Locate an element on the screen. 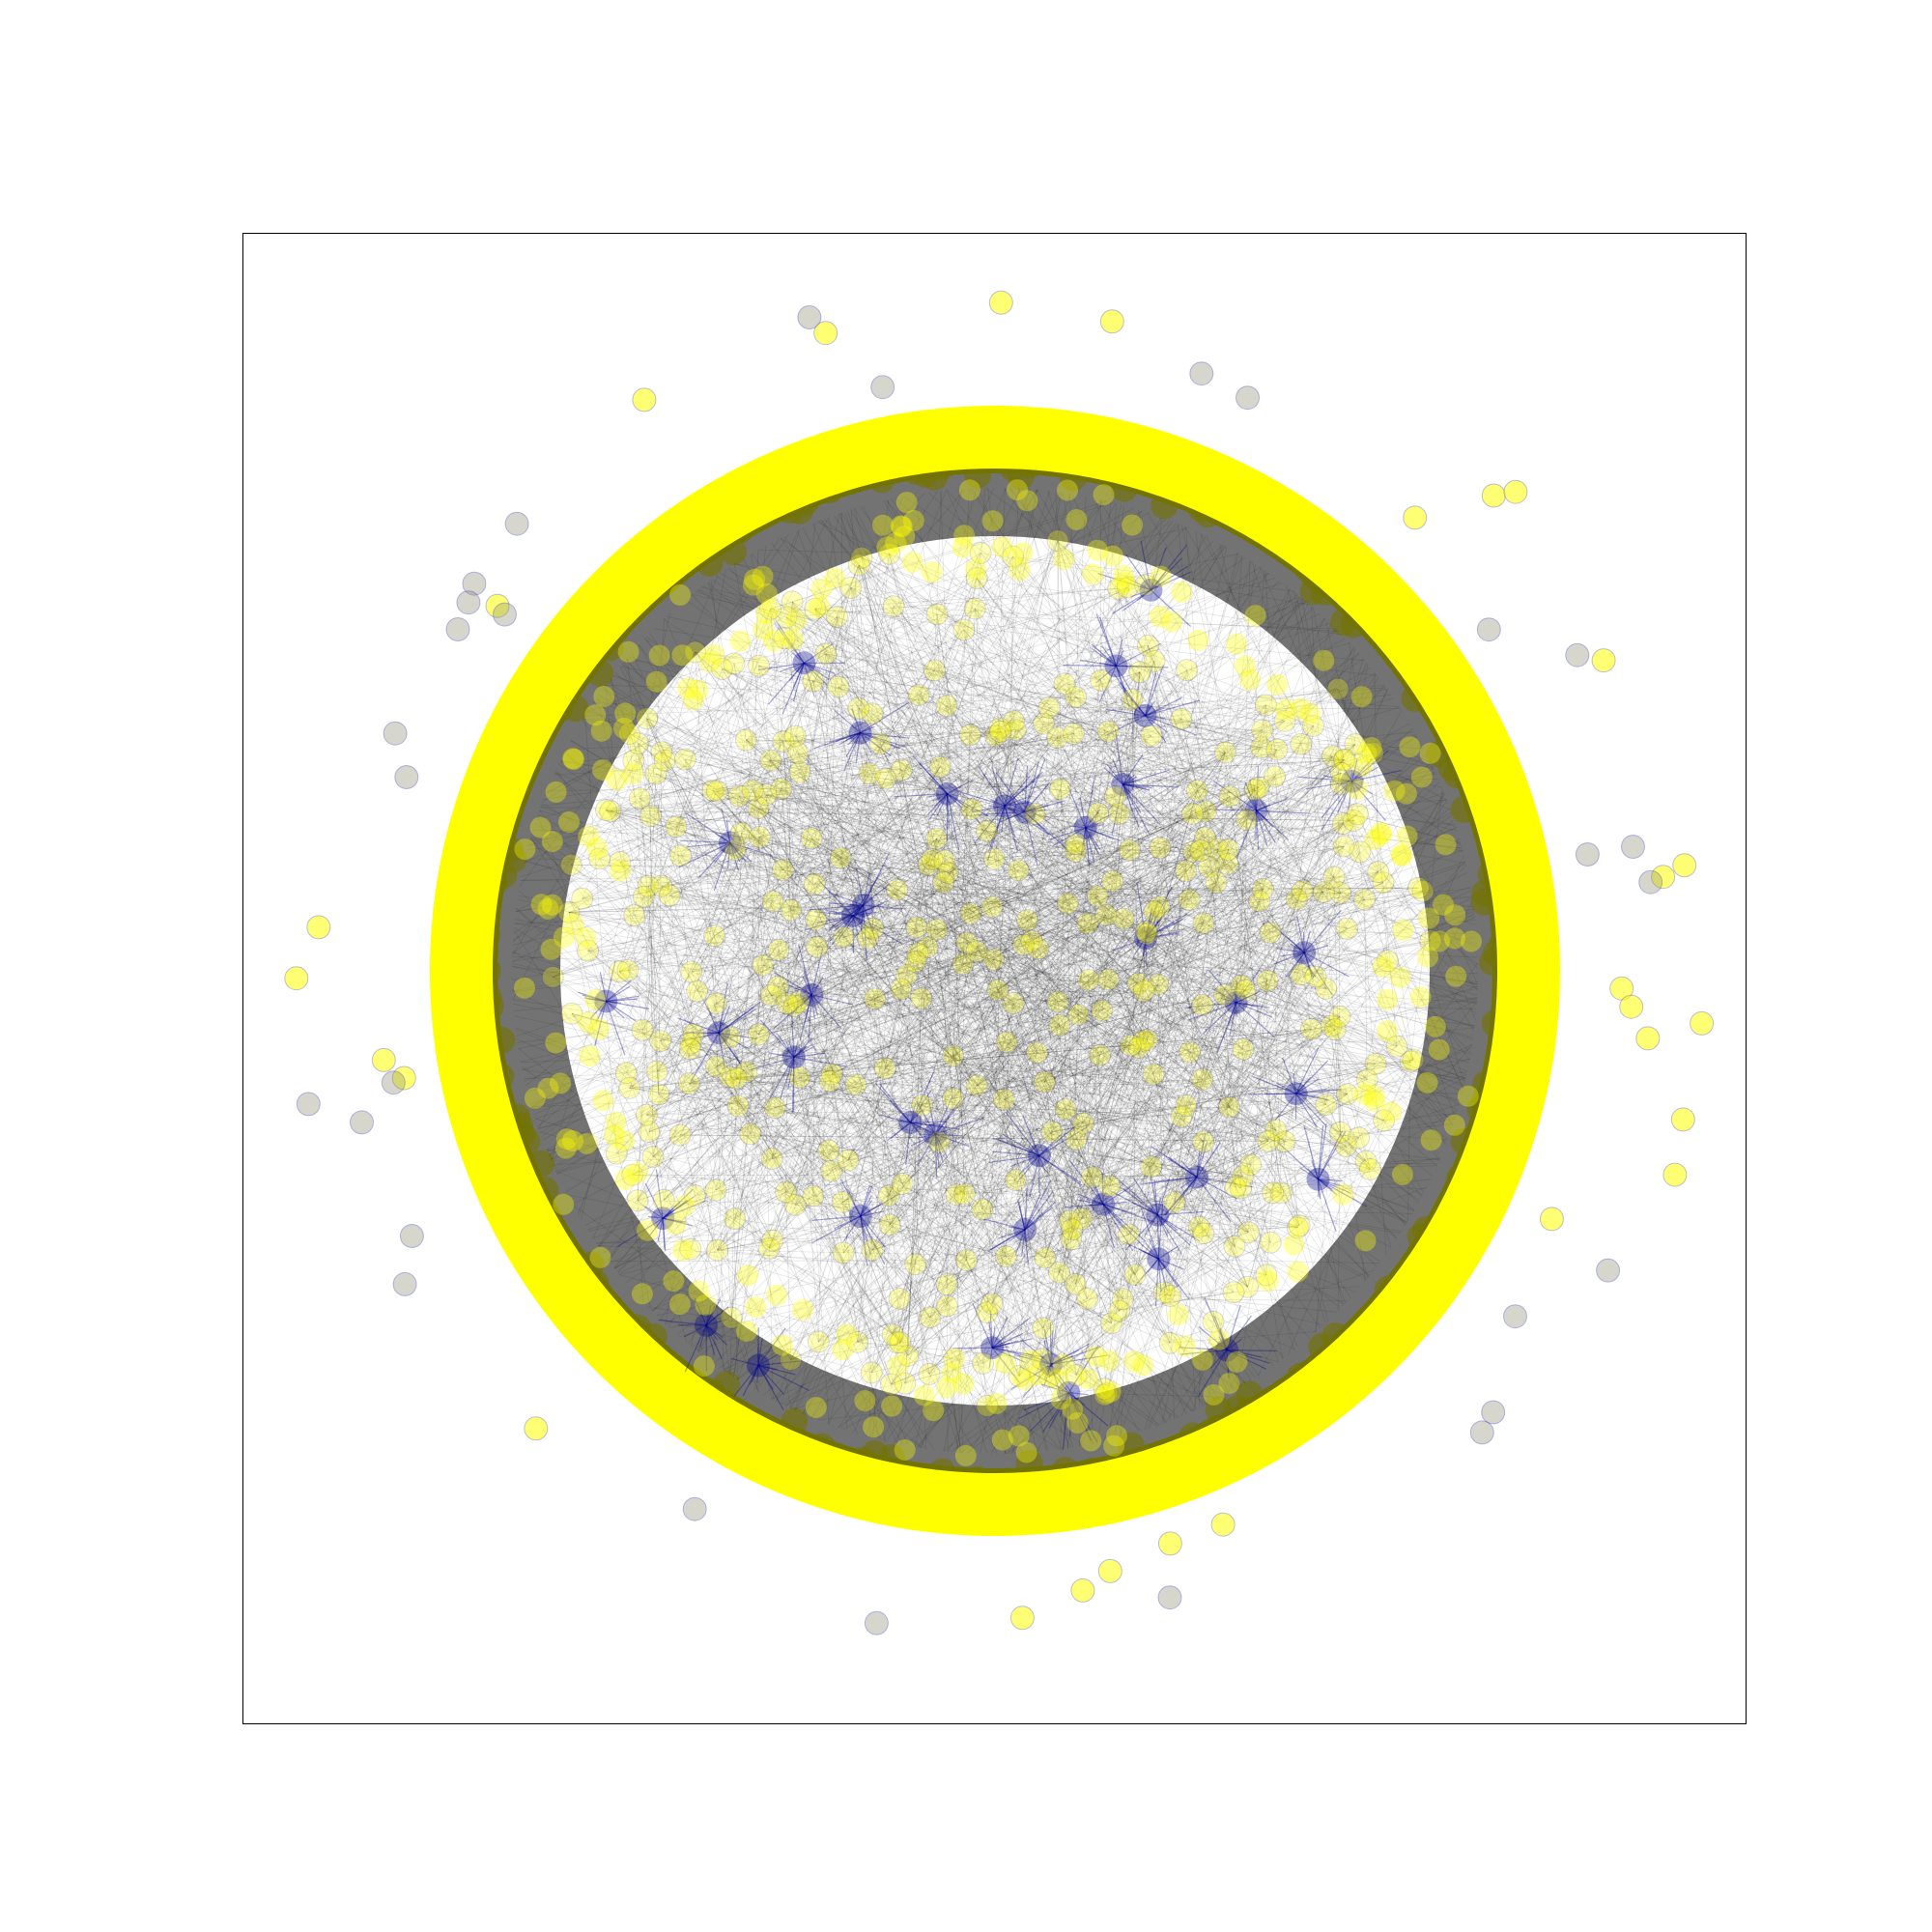 The width and height of the screenshot is (1932, 1932). hub-cluster is located at coordinates (1038, 1154).